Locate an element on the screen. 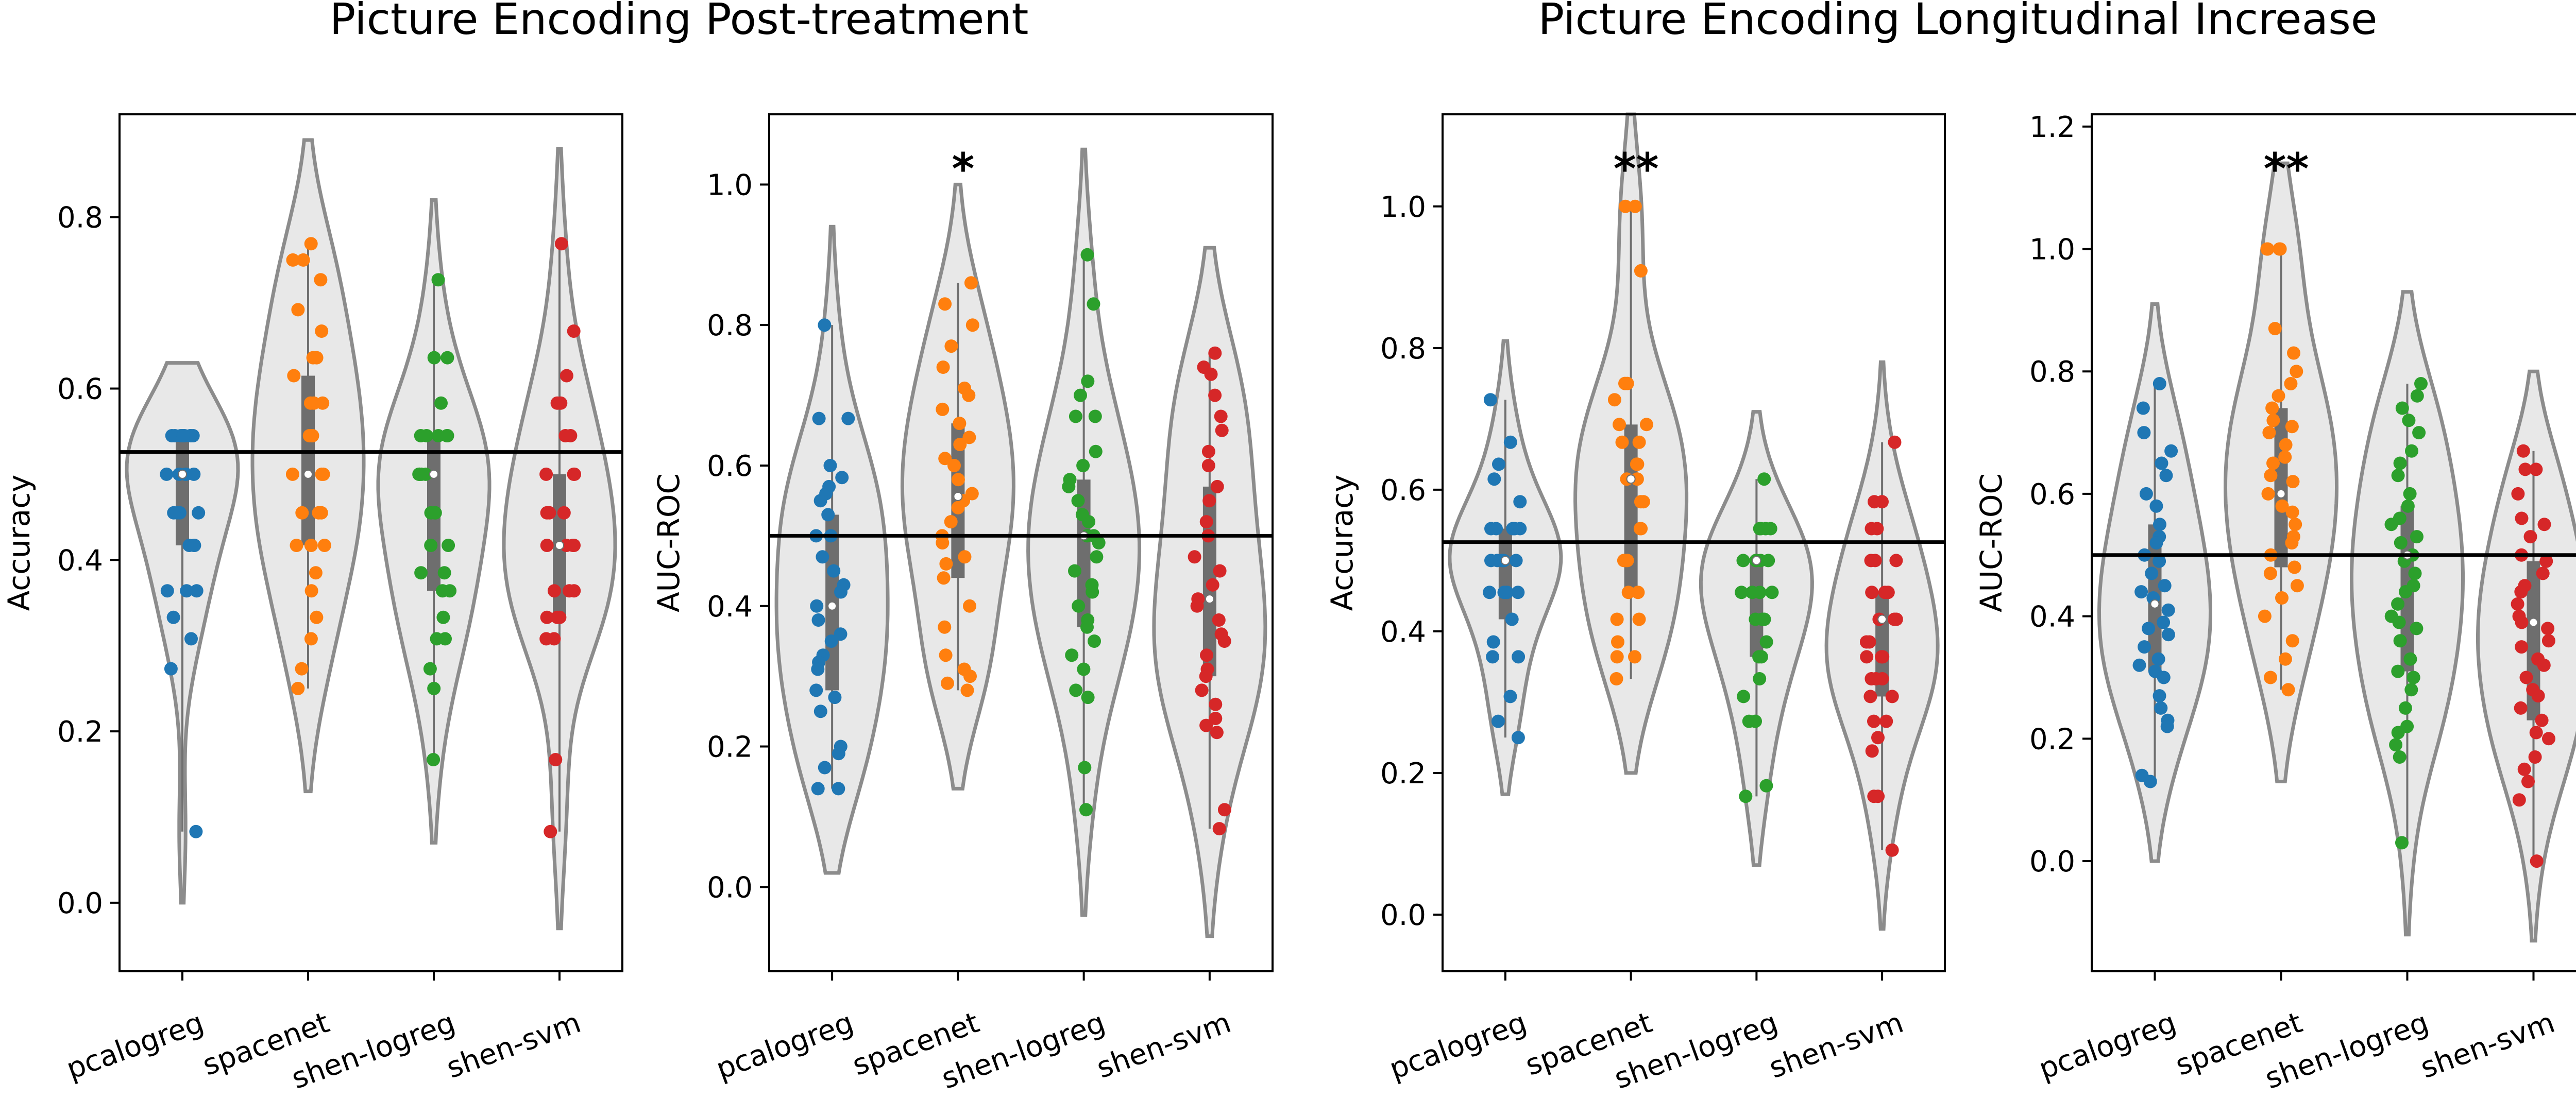  y-tick-label: 0.2 is located at coordinates (80, 732).